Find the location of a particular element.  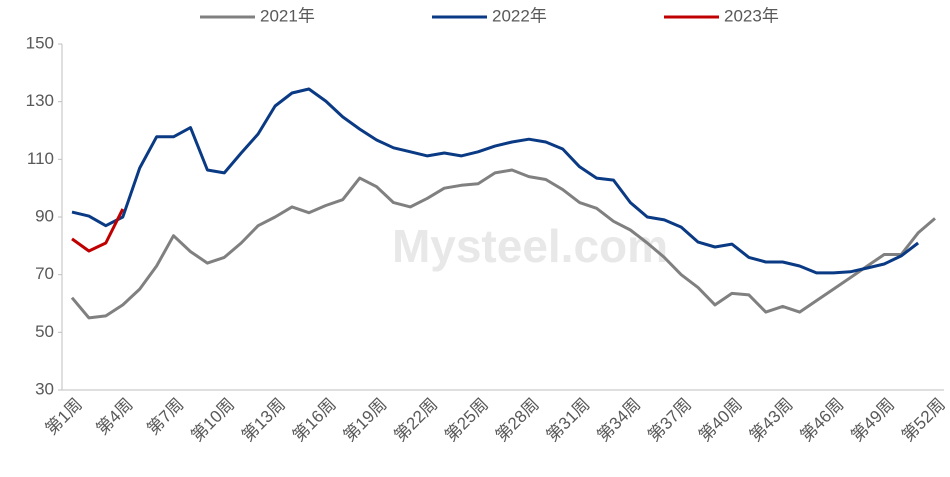

y-tick-label: 70 is located at coordinates (44, 273).